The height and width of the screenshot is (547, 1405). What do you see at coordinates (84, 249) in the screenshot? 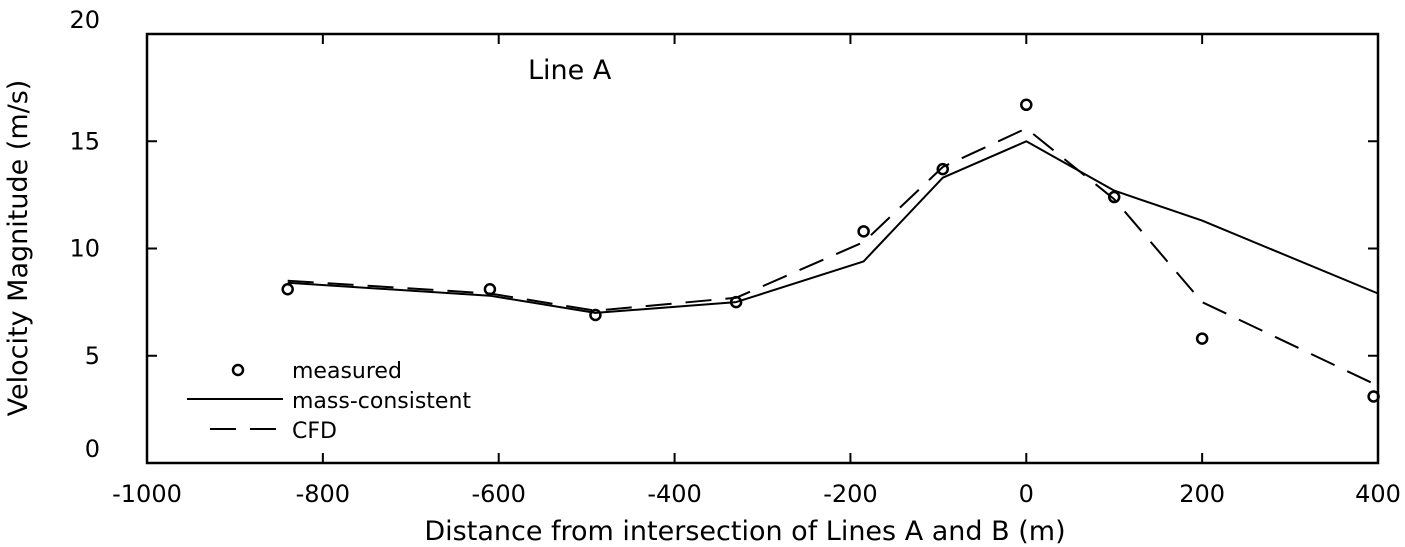
I see `y-tick-label: 10` at bounding box center [84, 249].